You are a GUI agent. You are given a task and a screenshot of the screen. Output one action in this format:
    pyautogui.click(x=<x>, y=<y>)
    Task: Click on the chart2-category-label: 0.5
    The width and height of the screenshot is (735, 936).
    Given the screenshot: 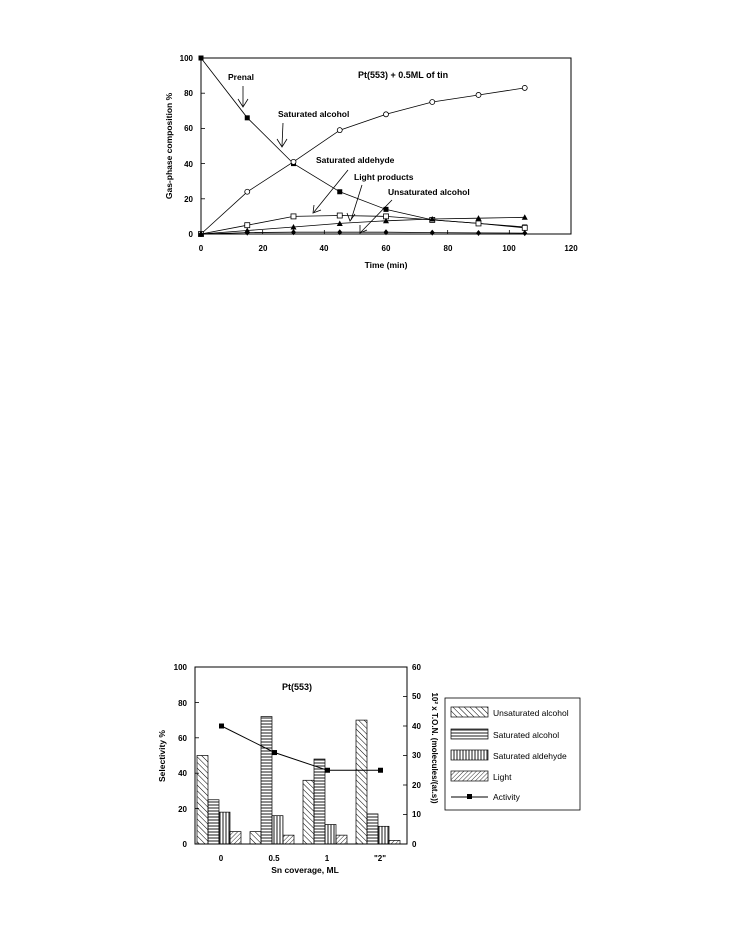 What is the action you would take?
    pyautogui.click(x=274, y=858)
    